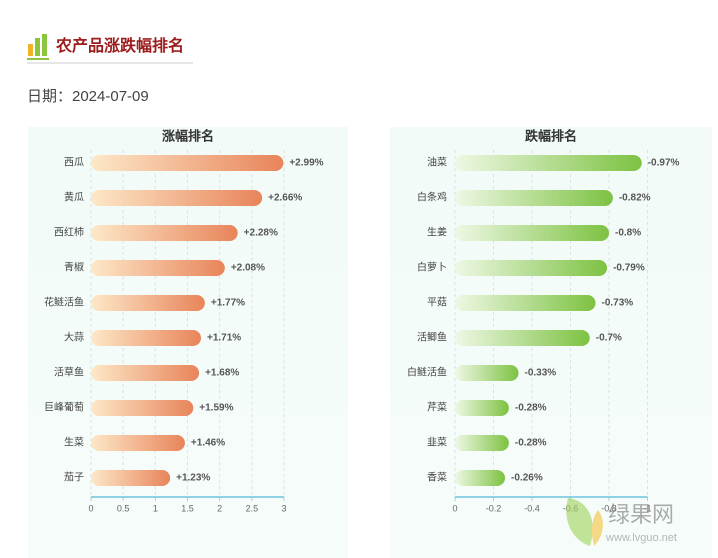  What do you see at coordinates (64, 302) in the screenshot?
I see `category-label: 花鲢活鱼` at bounding box center [64, 302].